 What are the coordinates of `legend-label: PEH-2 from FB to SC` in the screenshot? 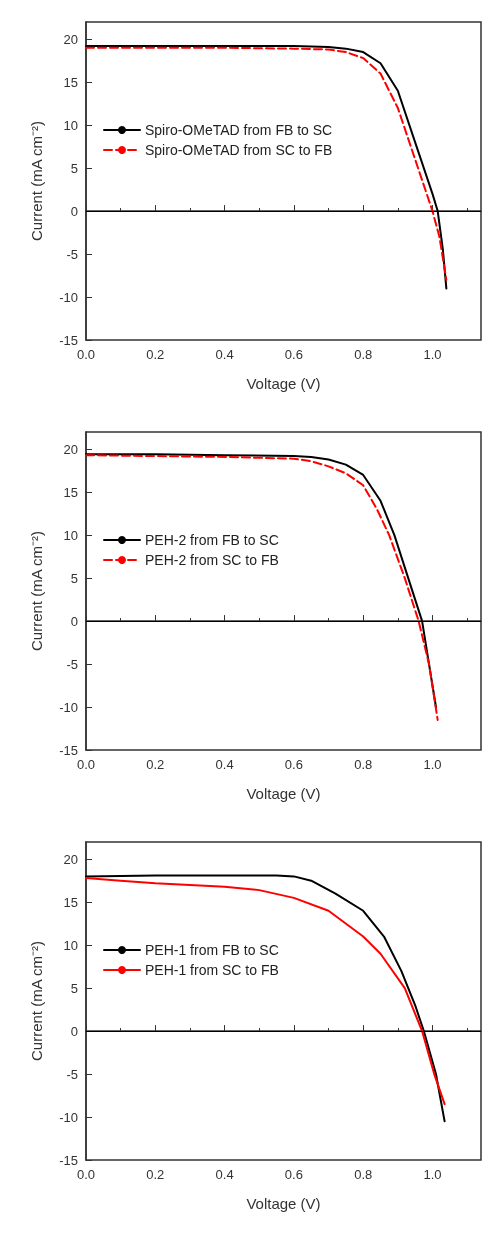 It's located at (212, 540).